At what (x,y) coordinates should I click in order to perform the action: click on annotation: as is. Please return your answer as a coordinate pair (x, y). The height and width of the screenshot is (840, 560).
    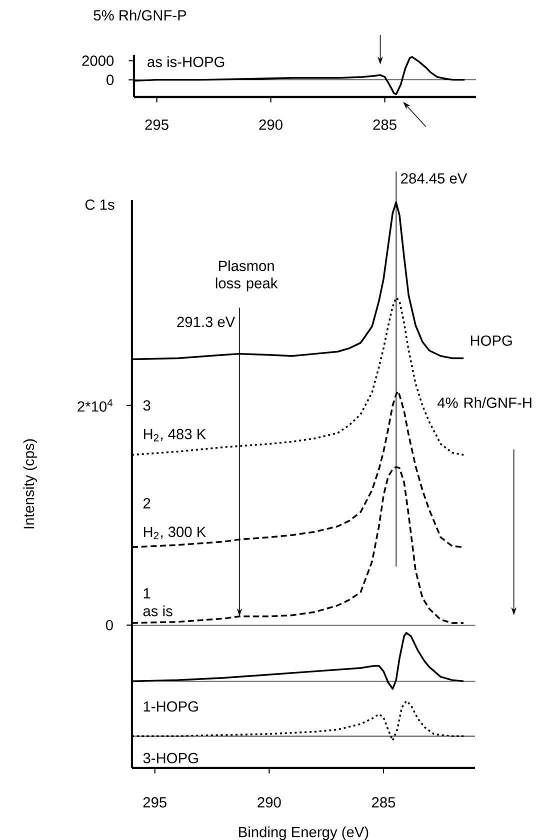
    Looking at the image, I should click on (157, 611).